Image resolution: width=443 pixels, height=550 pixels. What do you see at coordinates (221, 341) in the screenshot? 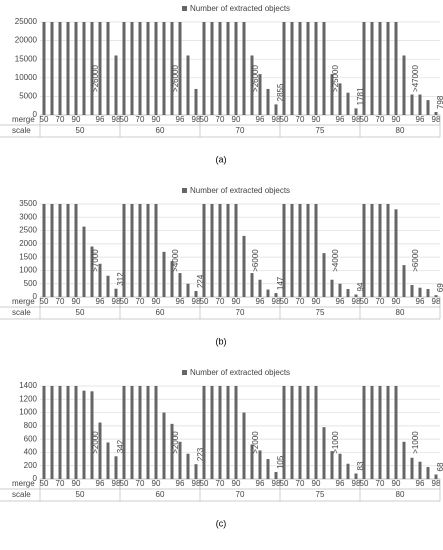
I see `caption: (b)` at bounding box center [221, 341].